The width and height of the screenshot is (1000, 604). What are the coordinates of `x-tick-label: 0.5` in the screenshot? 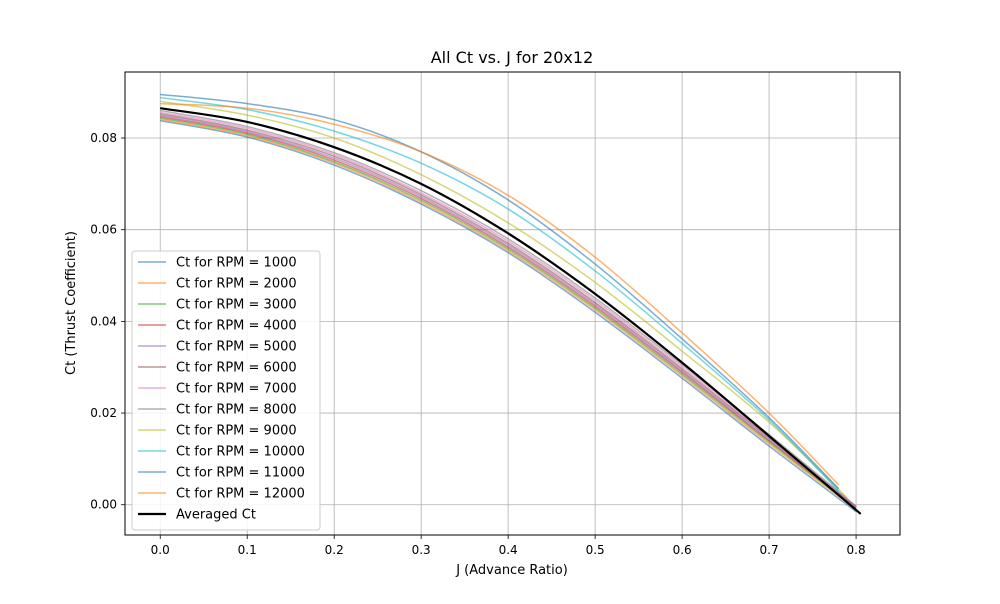 It's located at (595, 550).